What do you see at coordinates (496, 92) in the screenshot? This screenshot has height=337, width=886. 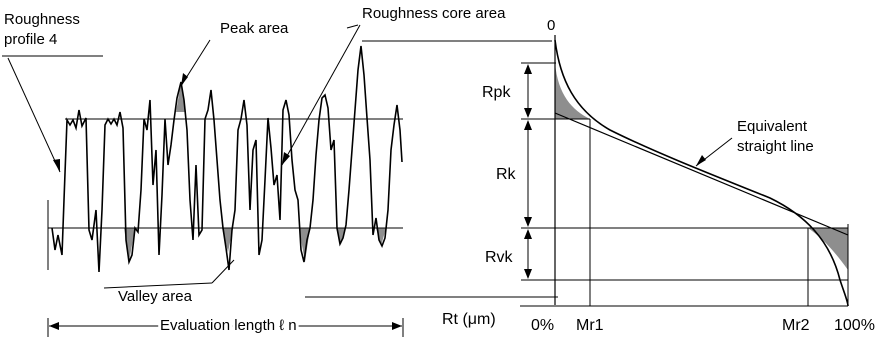 I see `rpk-label: Rpk` at bounding box center [496, 92].